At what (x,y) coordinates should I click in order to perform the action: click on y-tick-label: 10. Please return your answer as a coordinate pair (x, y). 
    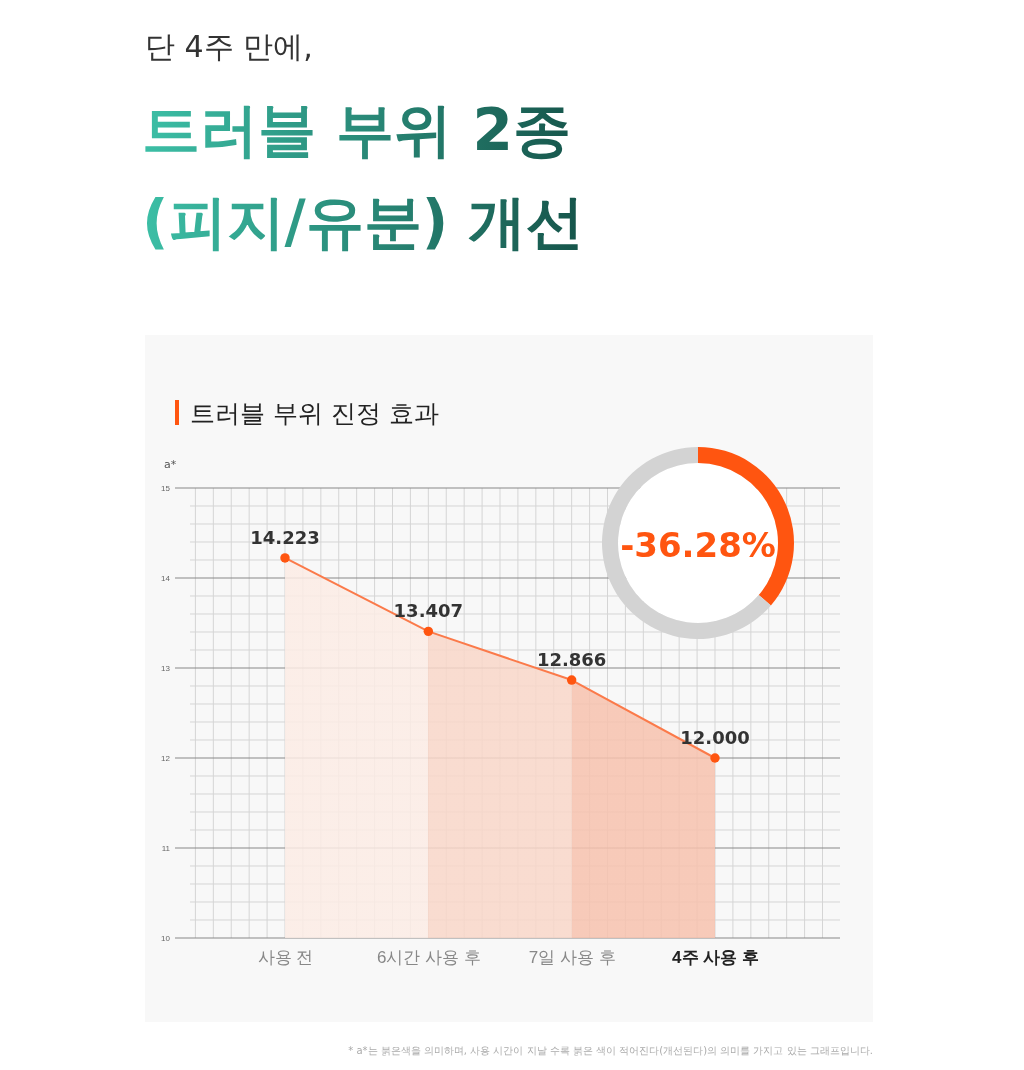
    Looking at the image, I should click on (166, 939).